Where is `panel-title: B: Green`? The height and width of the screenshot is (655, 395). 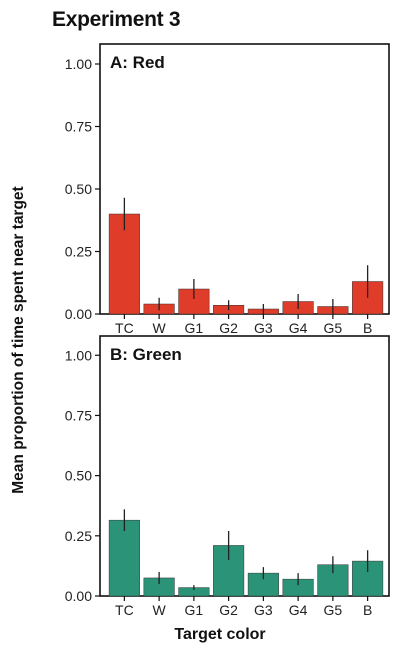 panel-title: B: Green is located at coordinates (146, 354).